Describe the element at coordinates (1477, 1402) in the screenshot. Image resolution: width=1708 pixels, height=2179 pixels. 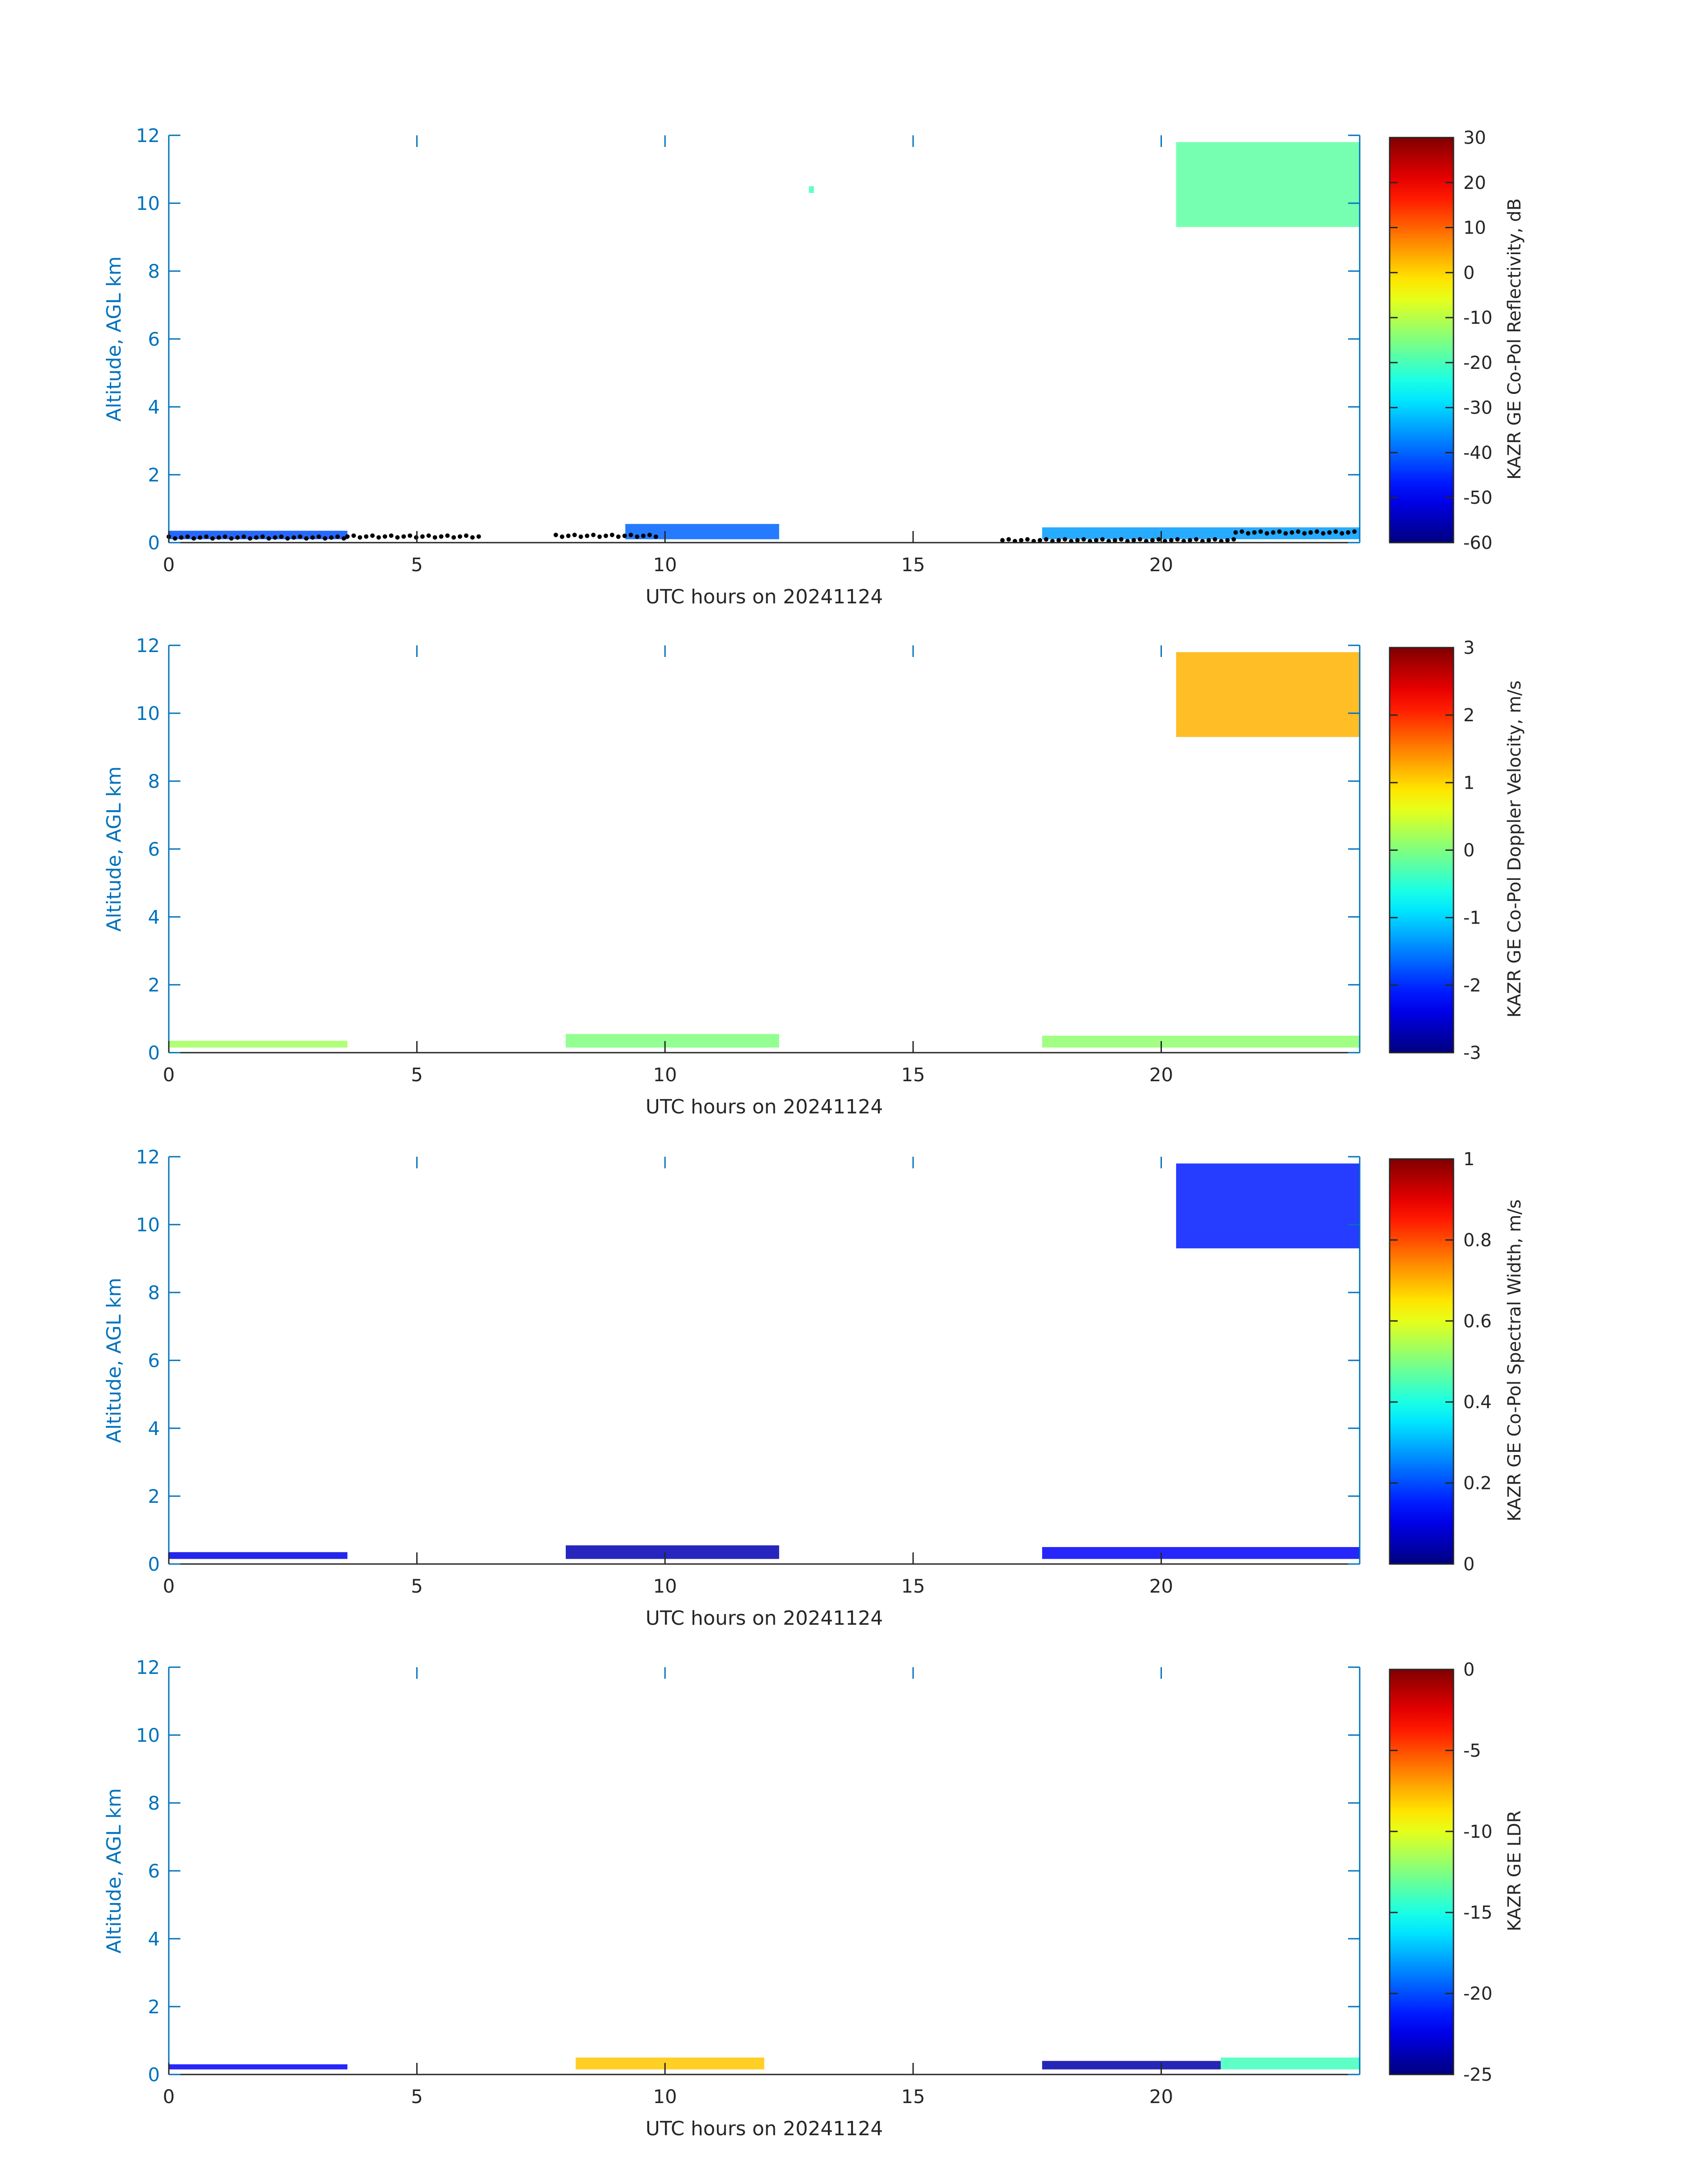
I see `colorbar-tick-label: 0.4` at that location.